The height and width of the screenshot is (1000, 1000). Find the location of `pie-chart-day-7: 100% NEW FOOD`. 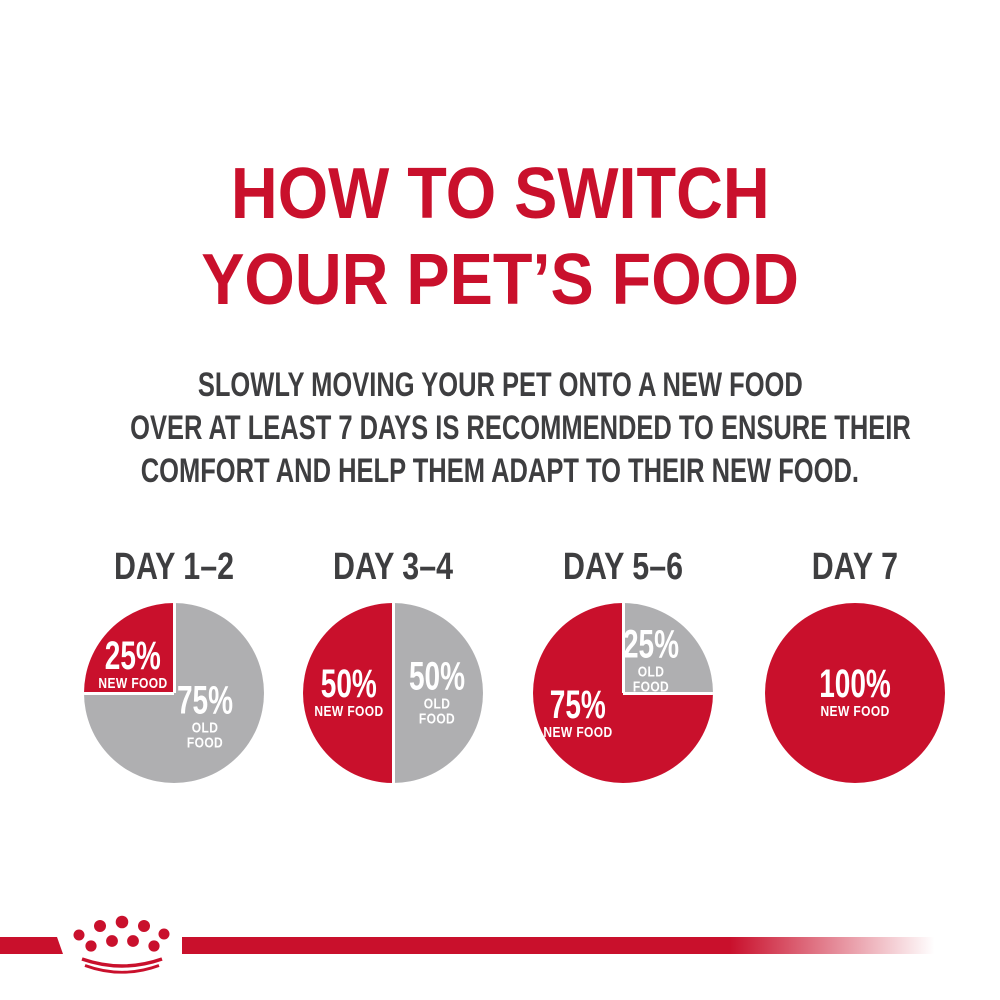

pie-chart-day-7: 100% NEW FOOD is located at coordinates (855, 693).